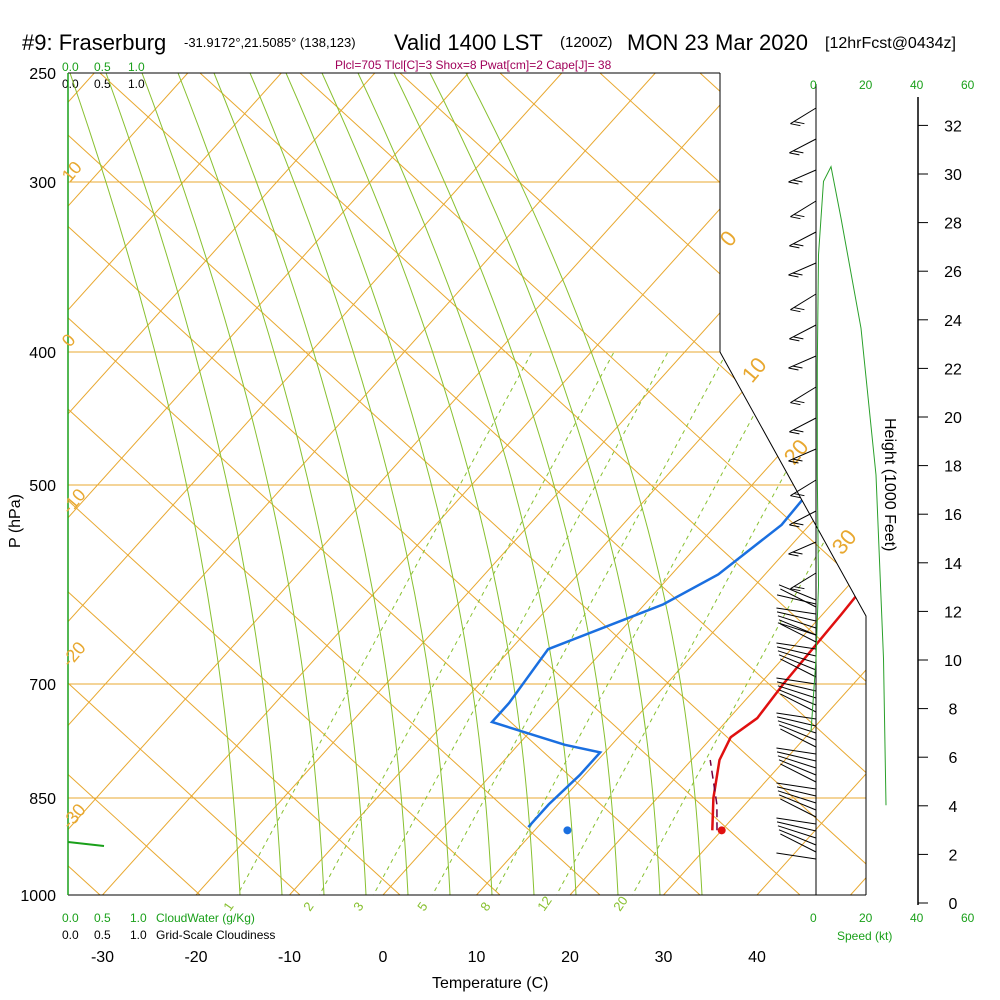 The height and width of the screenshot is (1000, 1000). Describe the element at coordinates (570, 957) in the screenshot. I see `temperature-tick: 20` at that location.